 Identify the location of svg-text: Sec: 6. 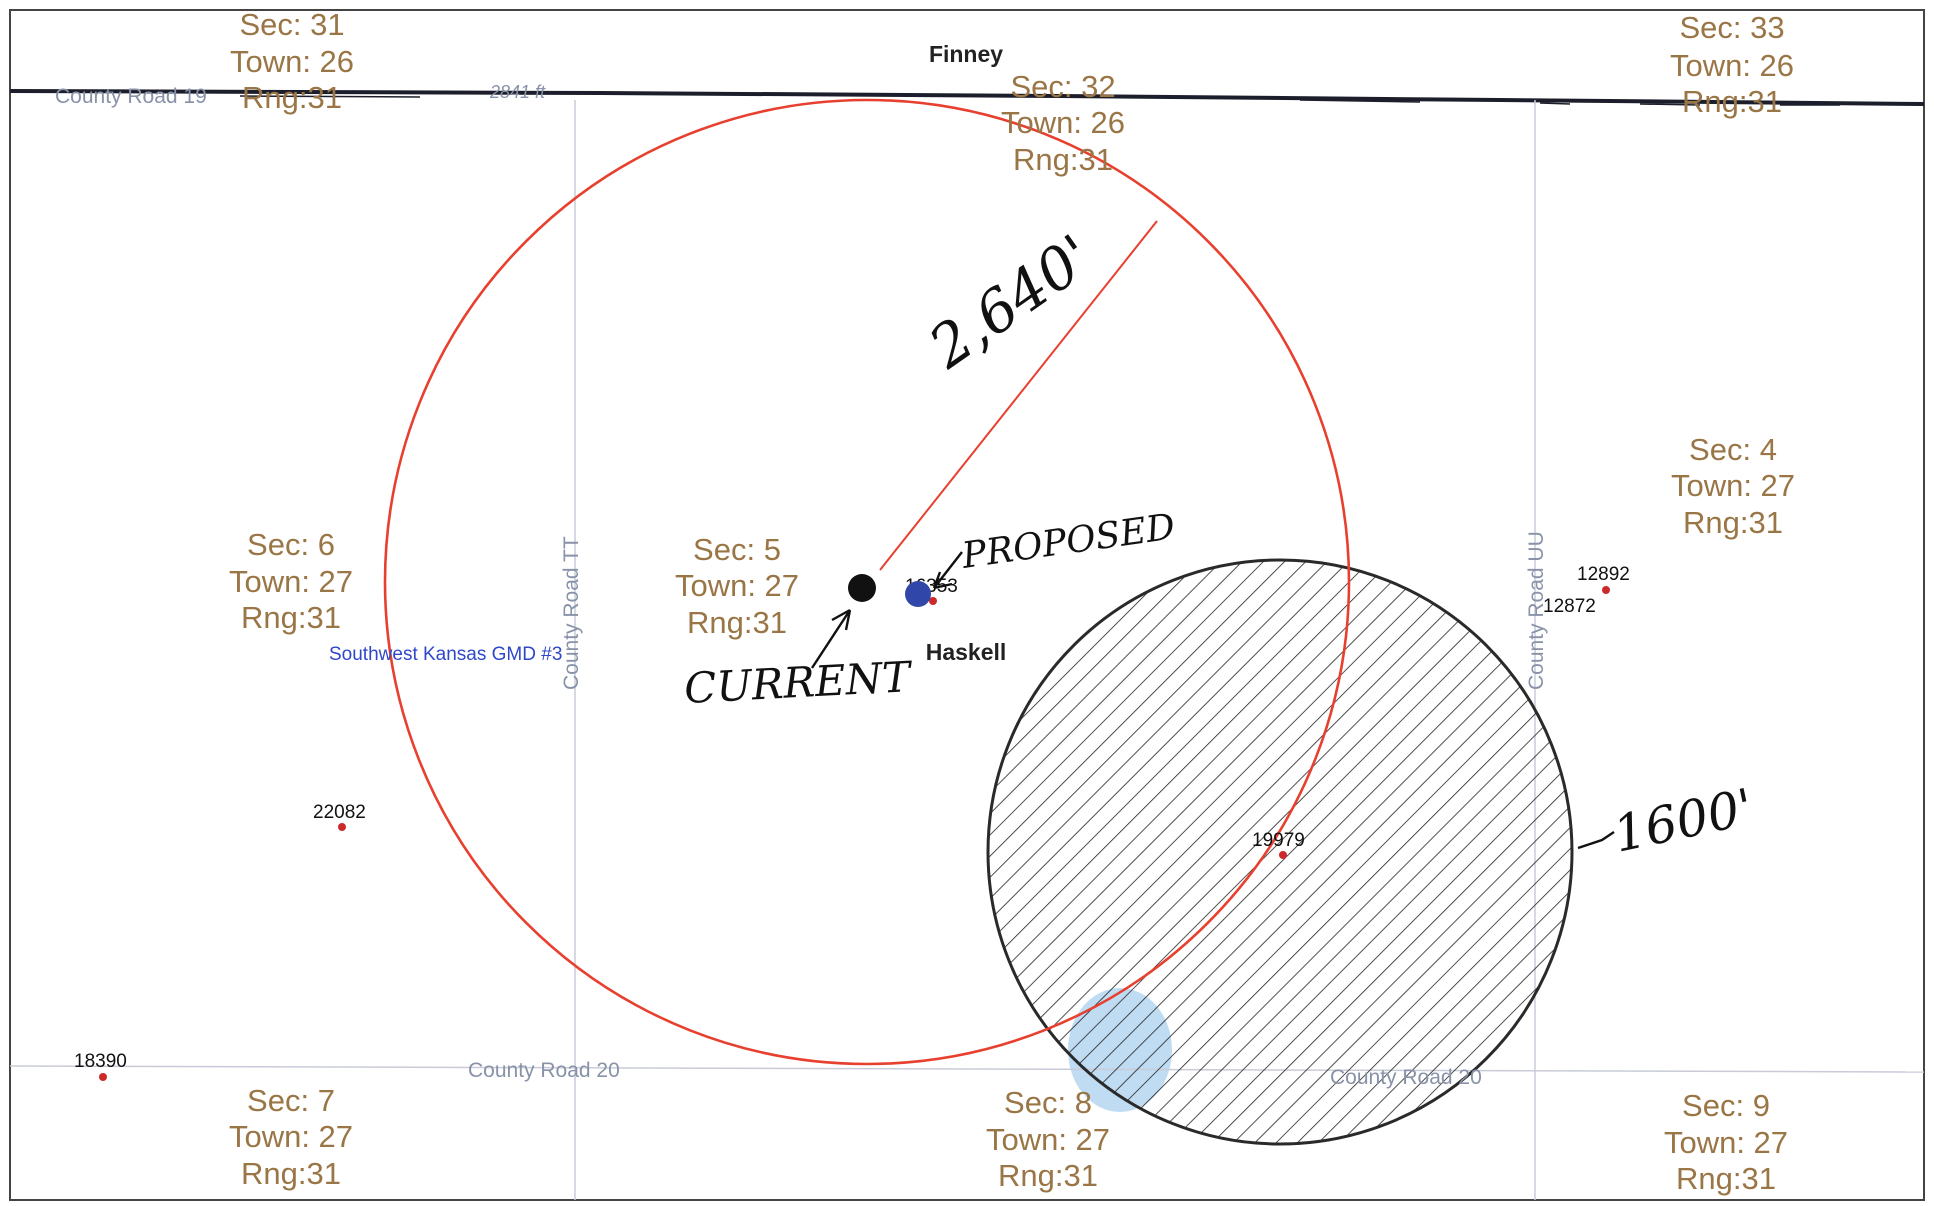
(291, 544).